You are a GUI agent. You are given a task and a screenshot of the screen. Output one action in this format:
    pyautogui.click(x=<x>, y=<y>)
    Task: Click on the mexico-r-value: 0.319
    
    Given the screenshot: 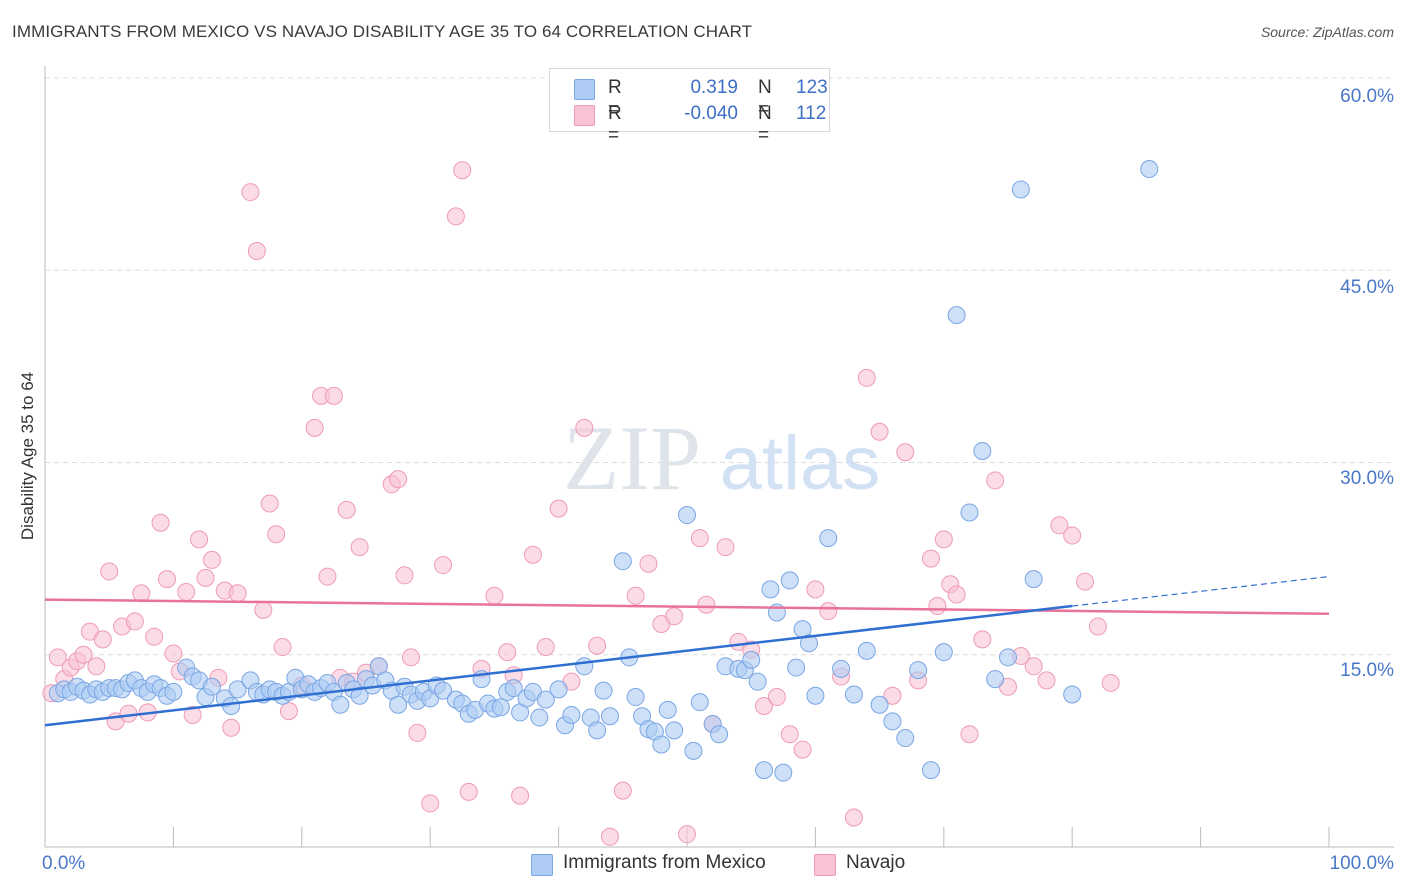 What is the action you would take?
    pyautogui.click(x=714, y=87)
    